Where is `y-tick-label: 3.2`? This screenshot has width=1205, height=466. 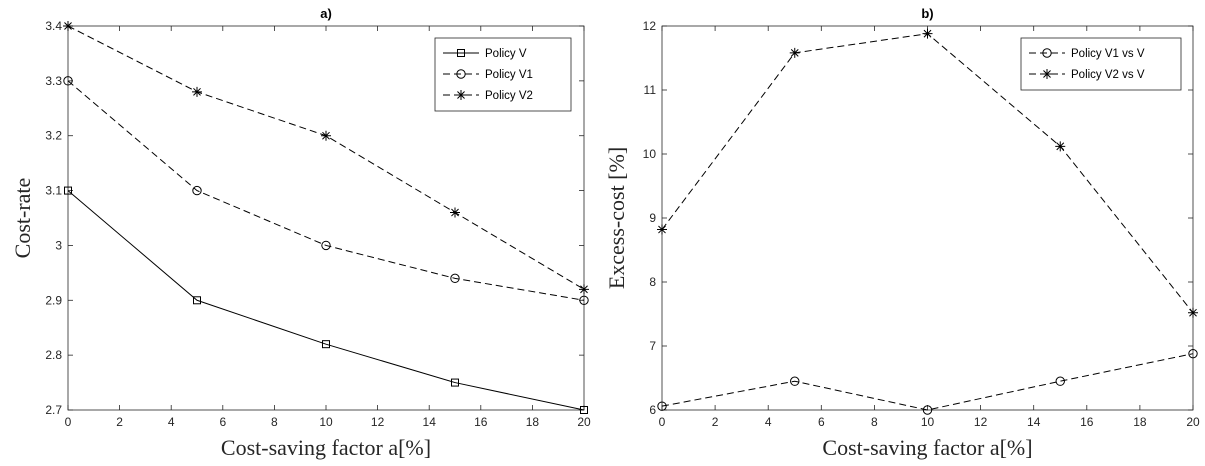
y-tick-label: 3.2 is located at coordinates (53, 136).